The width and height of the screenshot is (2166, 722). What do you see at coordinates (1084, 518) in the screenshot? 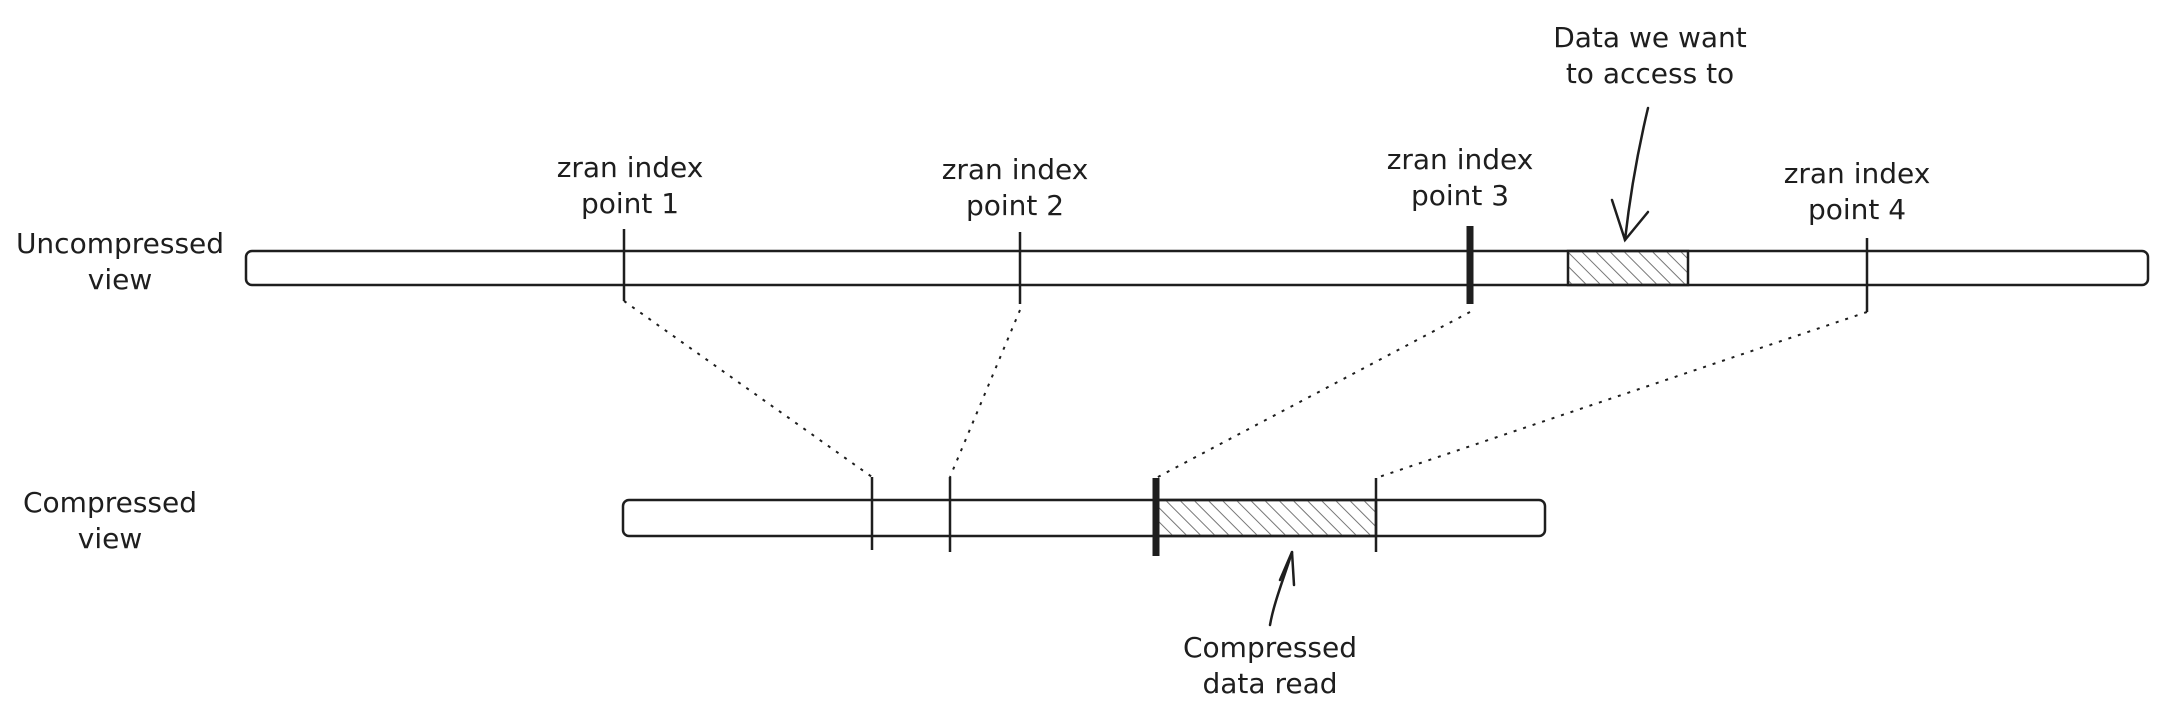
I see `compressed-bar` at bounding box center [1084, 518].